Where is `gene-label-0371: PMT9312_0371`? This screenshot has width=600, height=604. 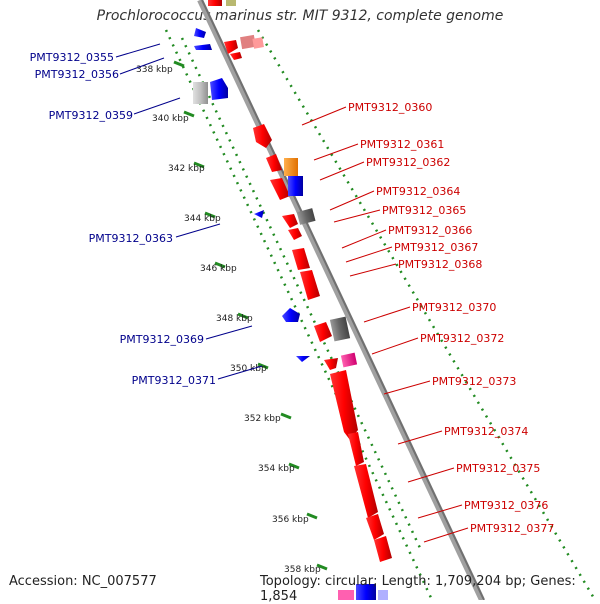 gene-label-0371: PMT9312_0371 is located at coordinates (174, 380).